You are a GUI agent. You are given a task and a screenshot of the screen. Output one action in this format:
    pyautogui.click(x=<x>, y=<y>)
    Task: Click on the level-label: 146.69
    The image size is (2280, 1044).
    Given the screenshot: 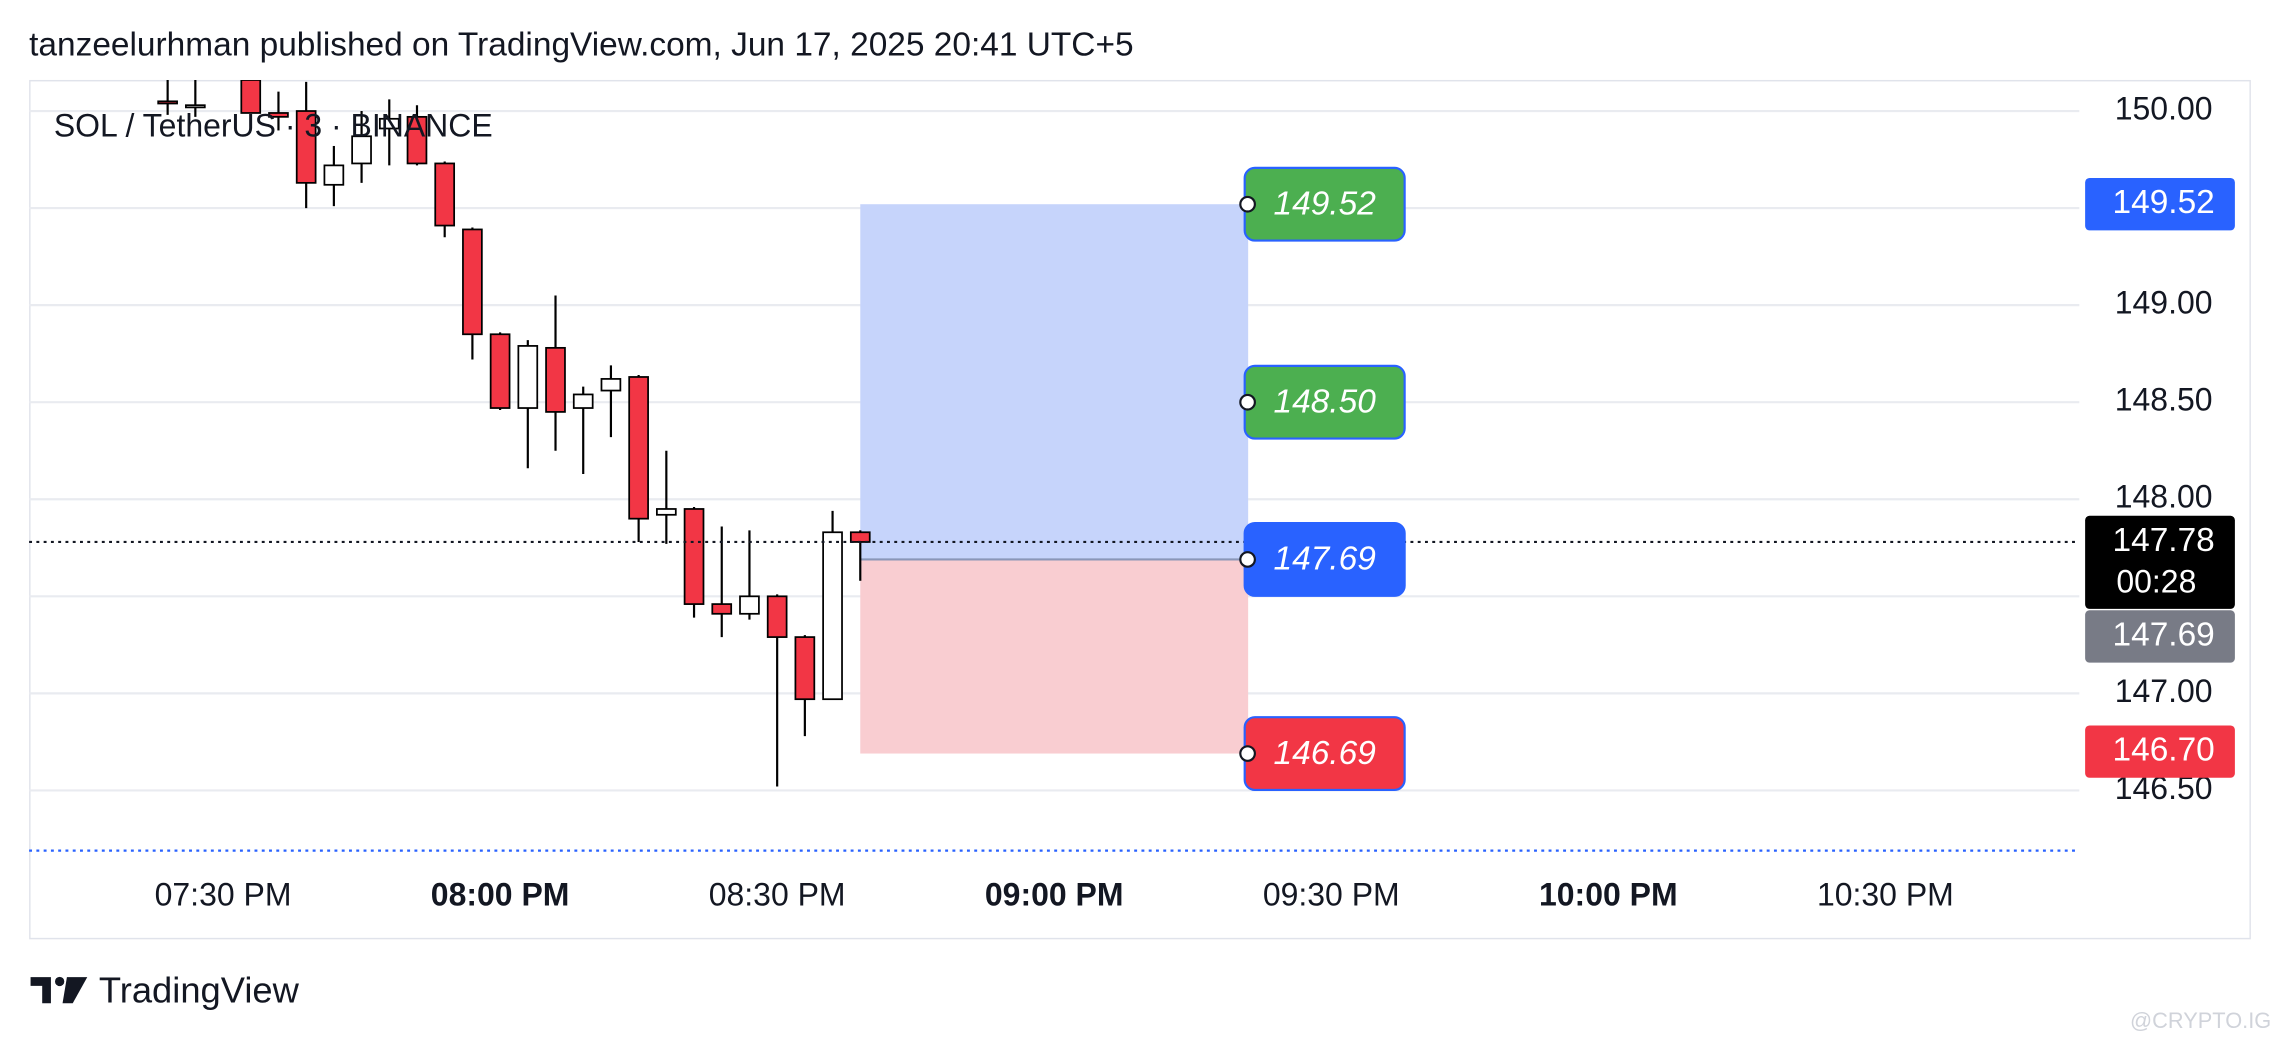 What is the action you would take?
    pyautogui.click(x=1325, y=753)
    